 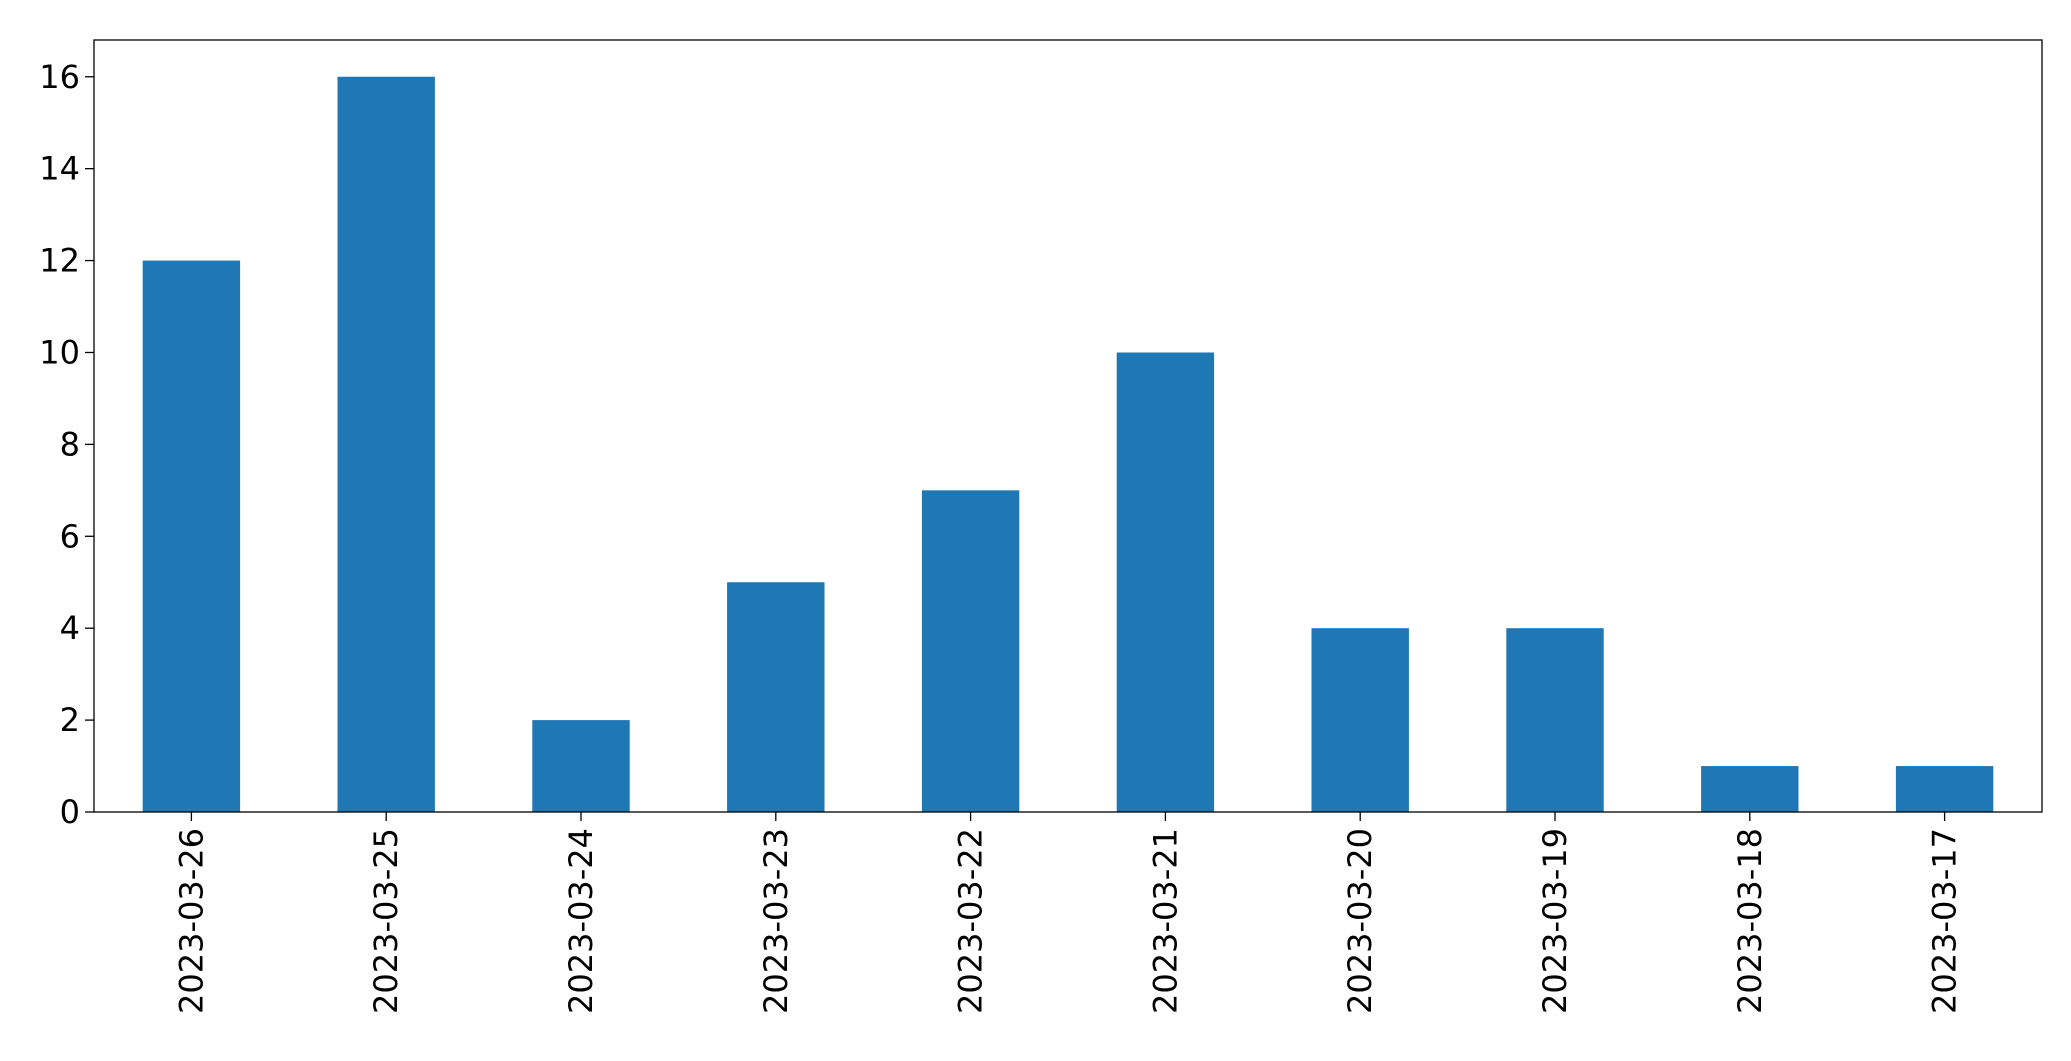 I want to click on y-tick-label: 4, so click(x=70, y=628).